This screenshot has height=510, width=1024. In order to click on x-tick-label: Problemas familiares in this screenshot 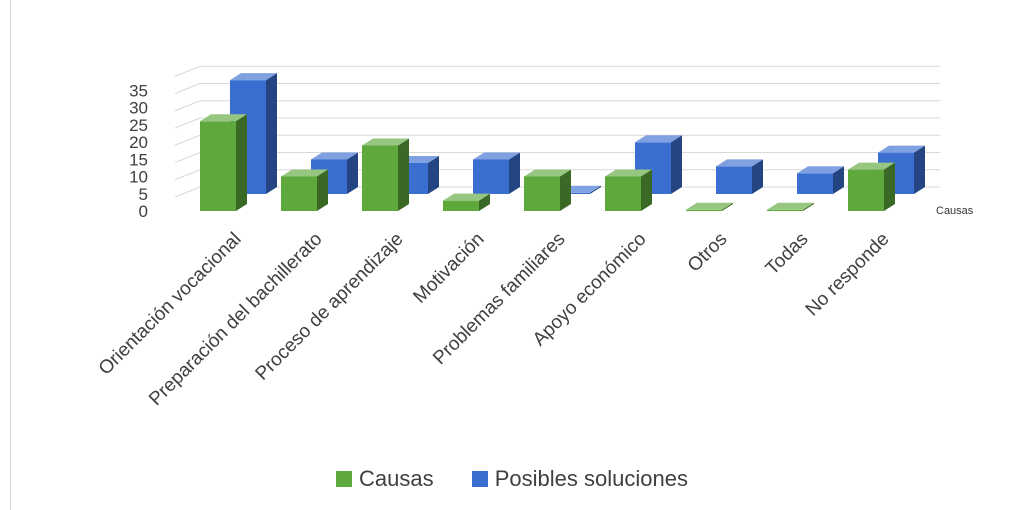, I will do `click(499, 299)`.